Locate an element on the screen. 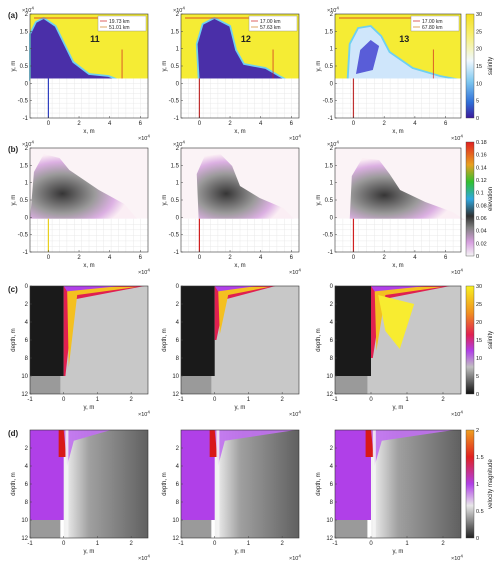 This screenshot has width=500, height=568. colorbar-tick-label: 1 is located at coordinates (477, 485).